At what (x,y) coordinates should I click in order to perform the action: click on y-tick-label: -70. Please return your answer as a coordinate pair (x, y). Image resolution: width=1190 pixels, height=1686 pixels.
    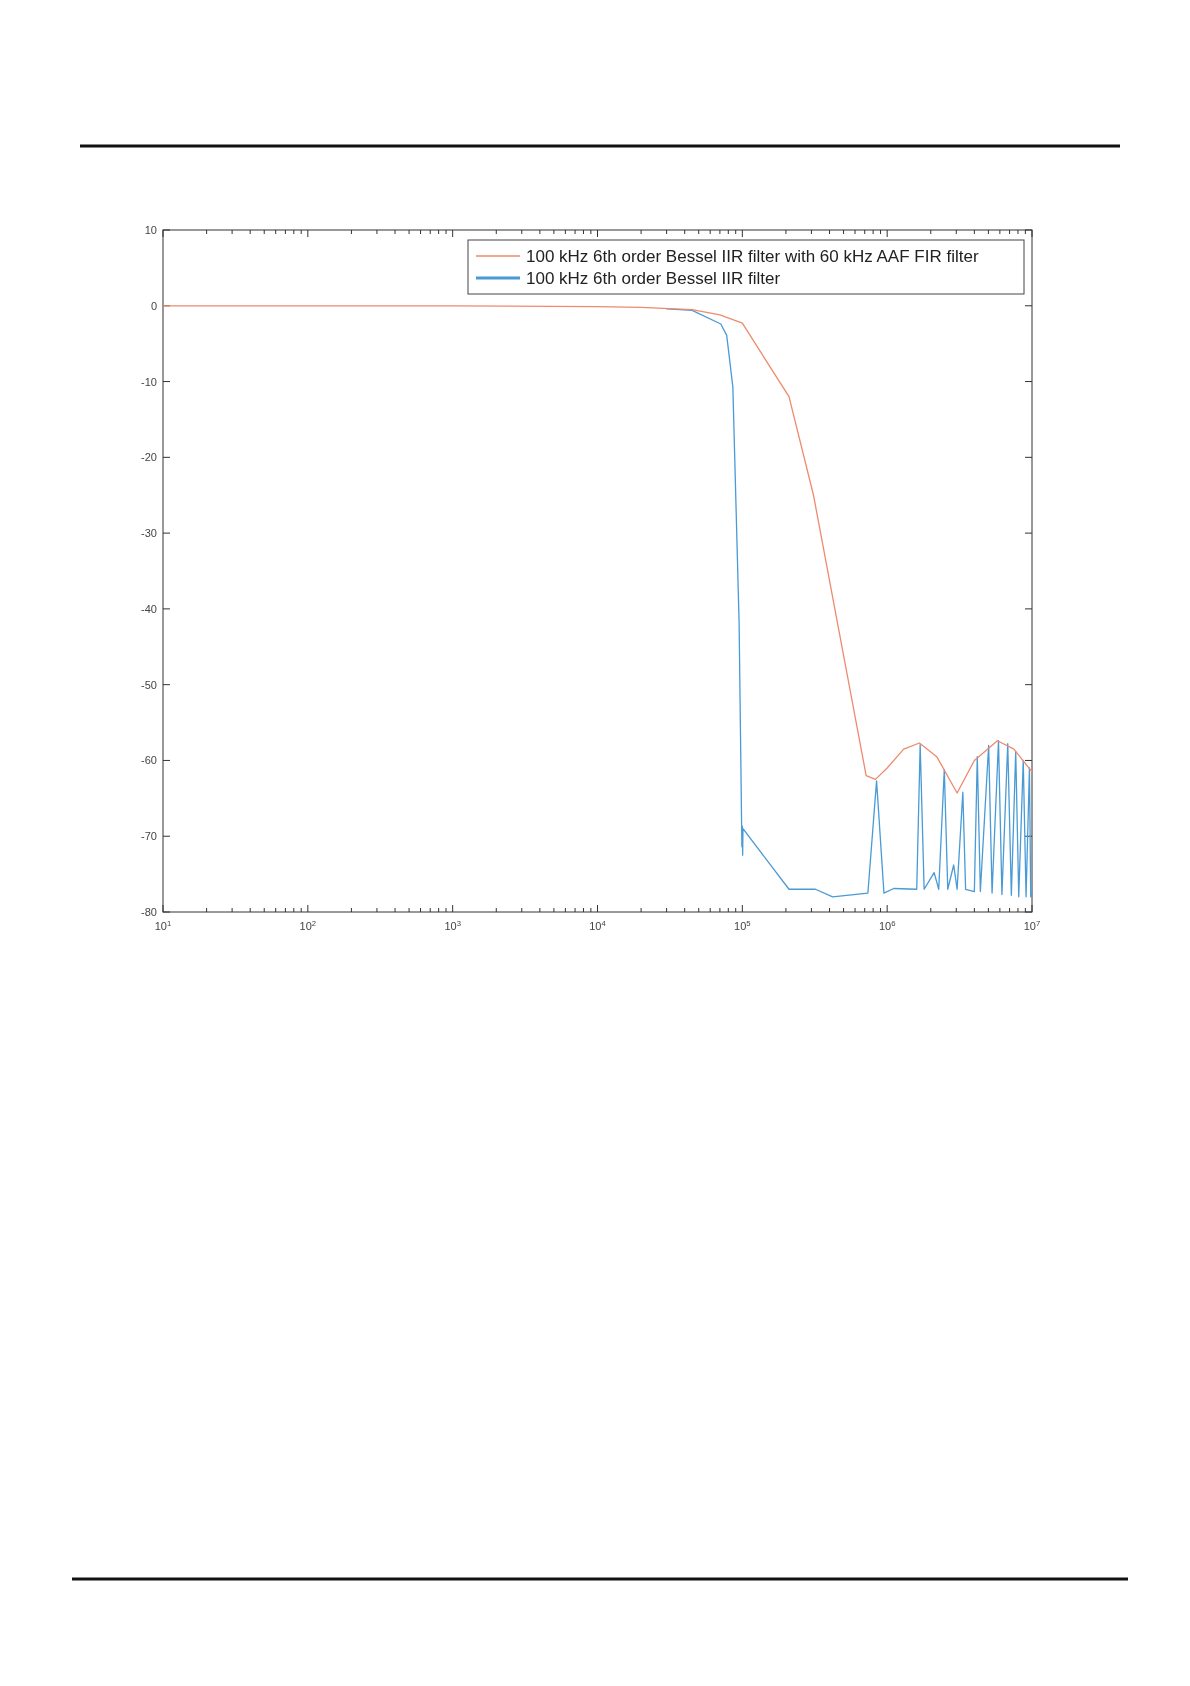
    Looking at the image, I should click on (149, 836).